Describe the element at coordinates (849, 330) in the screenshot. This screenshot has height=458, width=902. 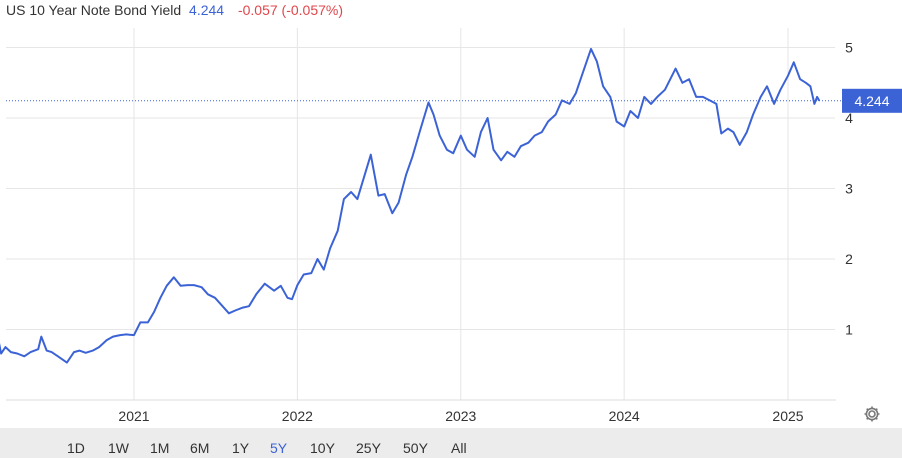
I see `y-tick-label: 1` at that location.